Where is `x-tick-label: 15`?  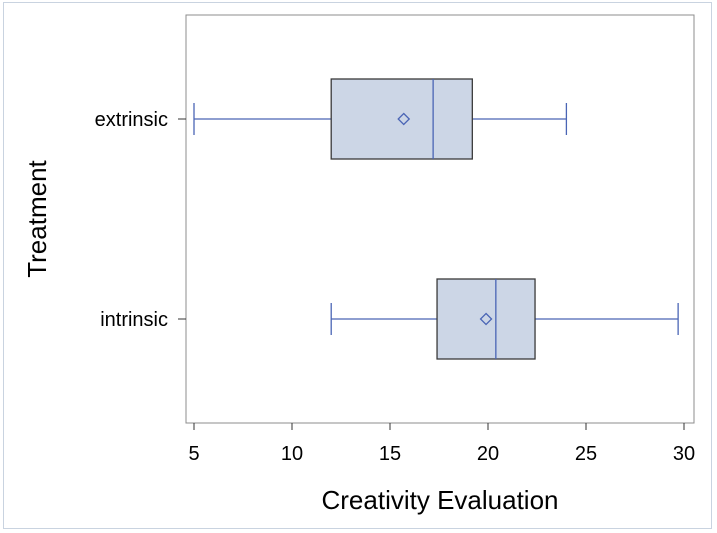
x-tick-label: 15 is located at coordinates (390, 454).